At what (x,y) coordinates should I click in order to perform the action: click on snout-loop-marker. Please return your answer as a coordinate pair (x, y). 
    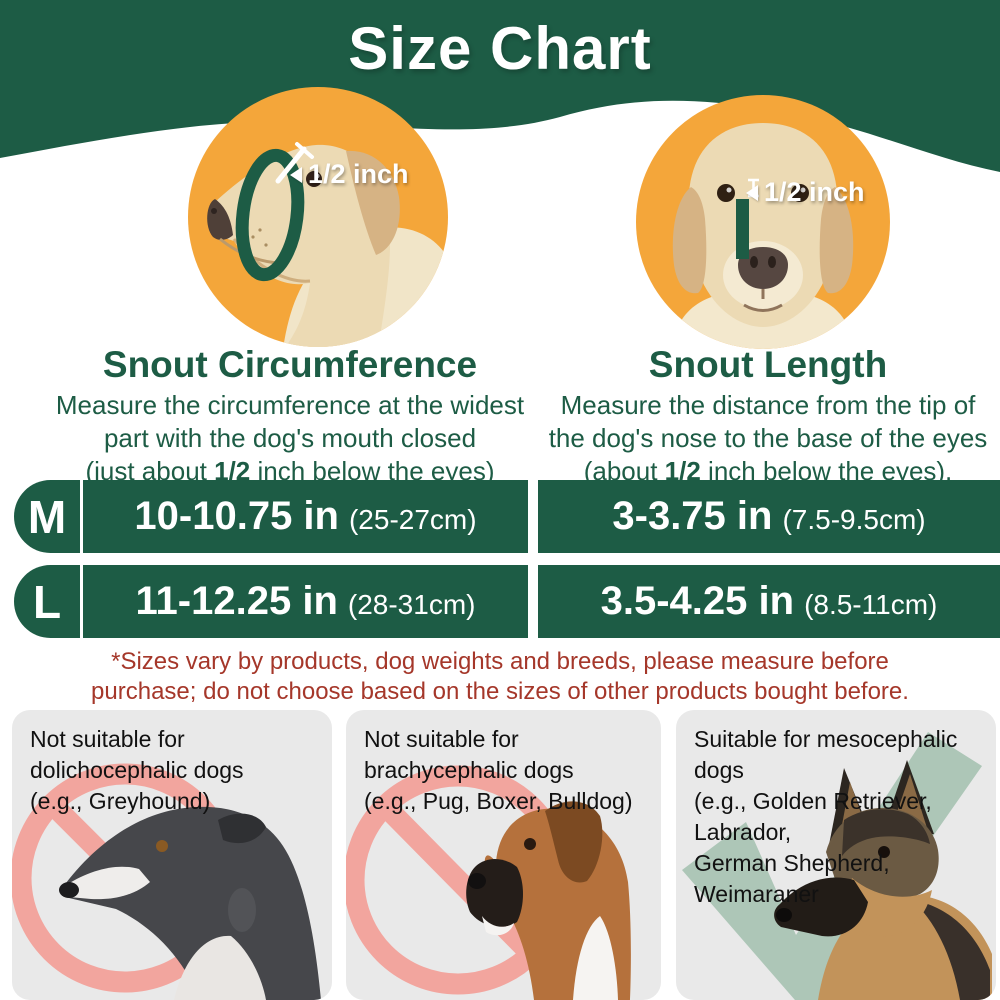
    Looking at the image, I should click on (270, 215).